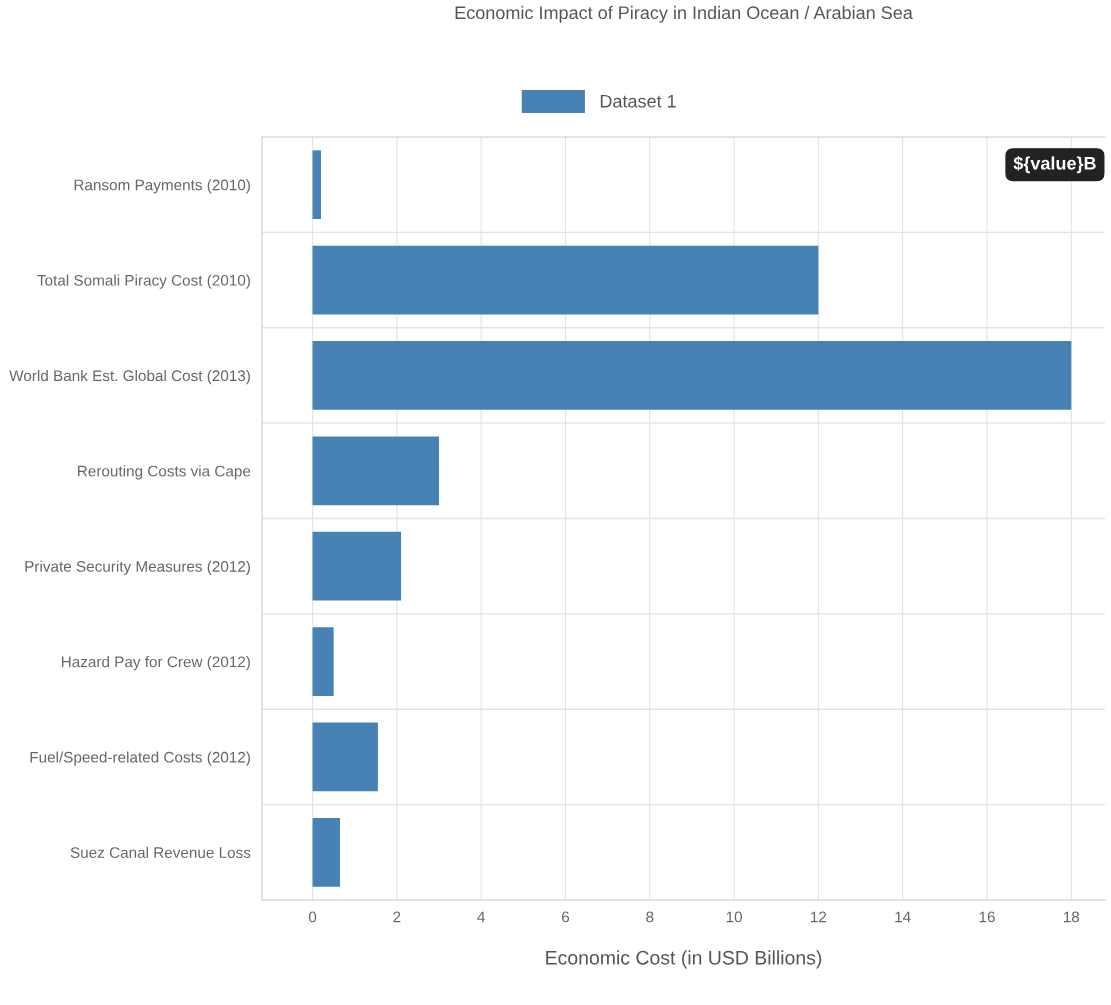 This screenshot has height=1005, width=1111. What do you see at coordinates (129, 377) in the screenshot?
I see `y-tick-label: World Bank Est. Global Cost (2013)` at bounding box center [129, 377].